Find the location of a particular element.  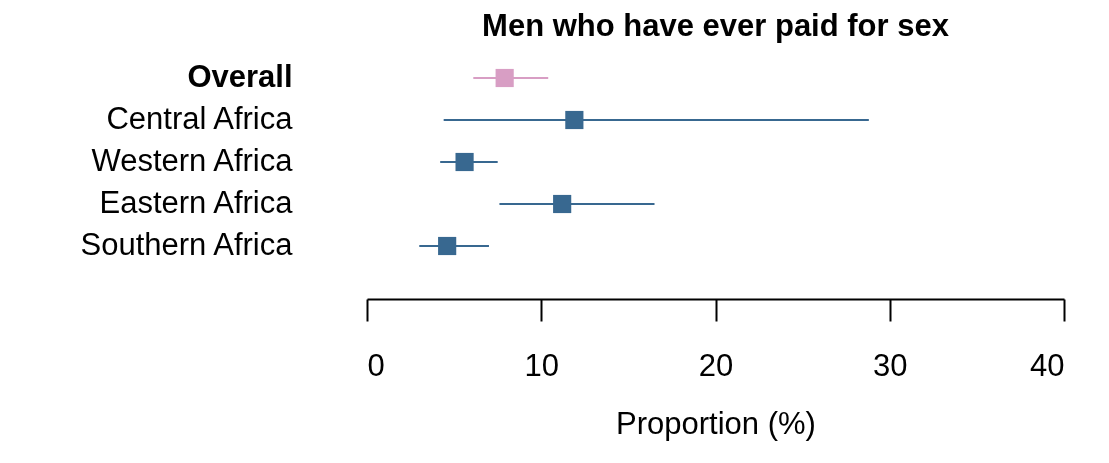

x-tick-label: 10 is located at coordinates (541, 365).